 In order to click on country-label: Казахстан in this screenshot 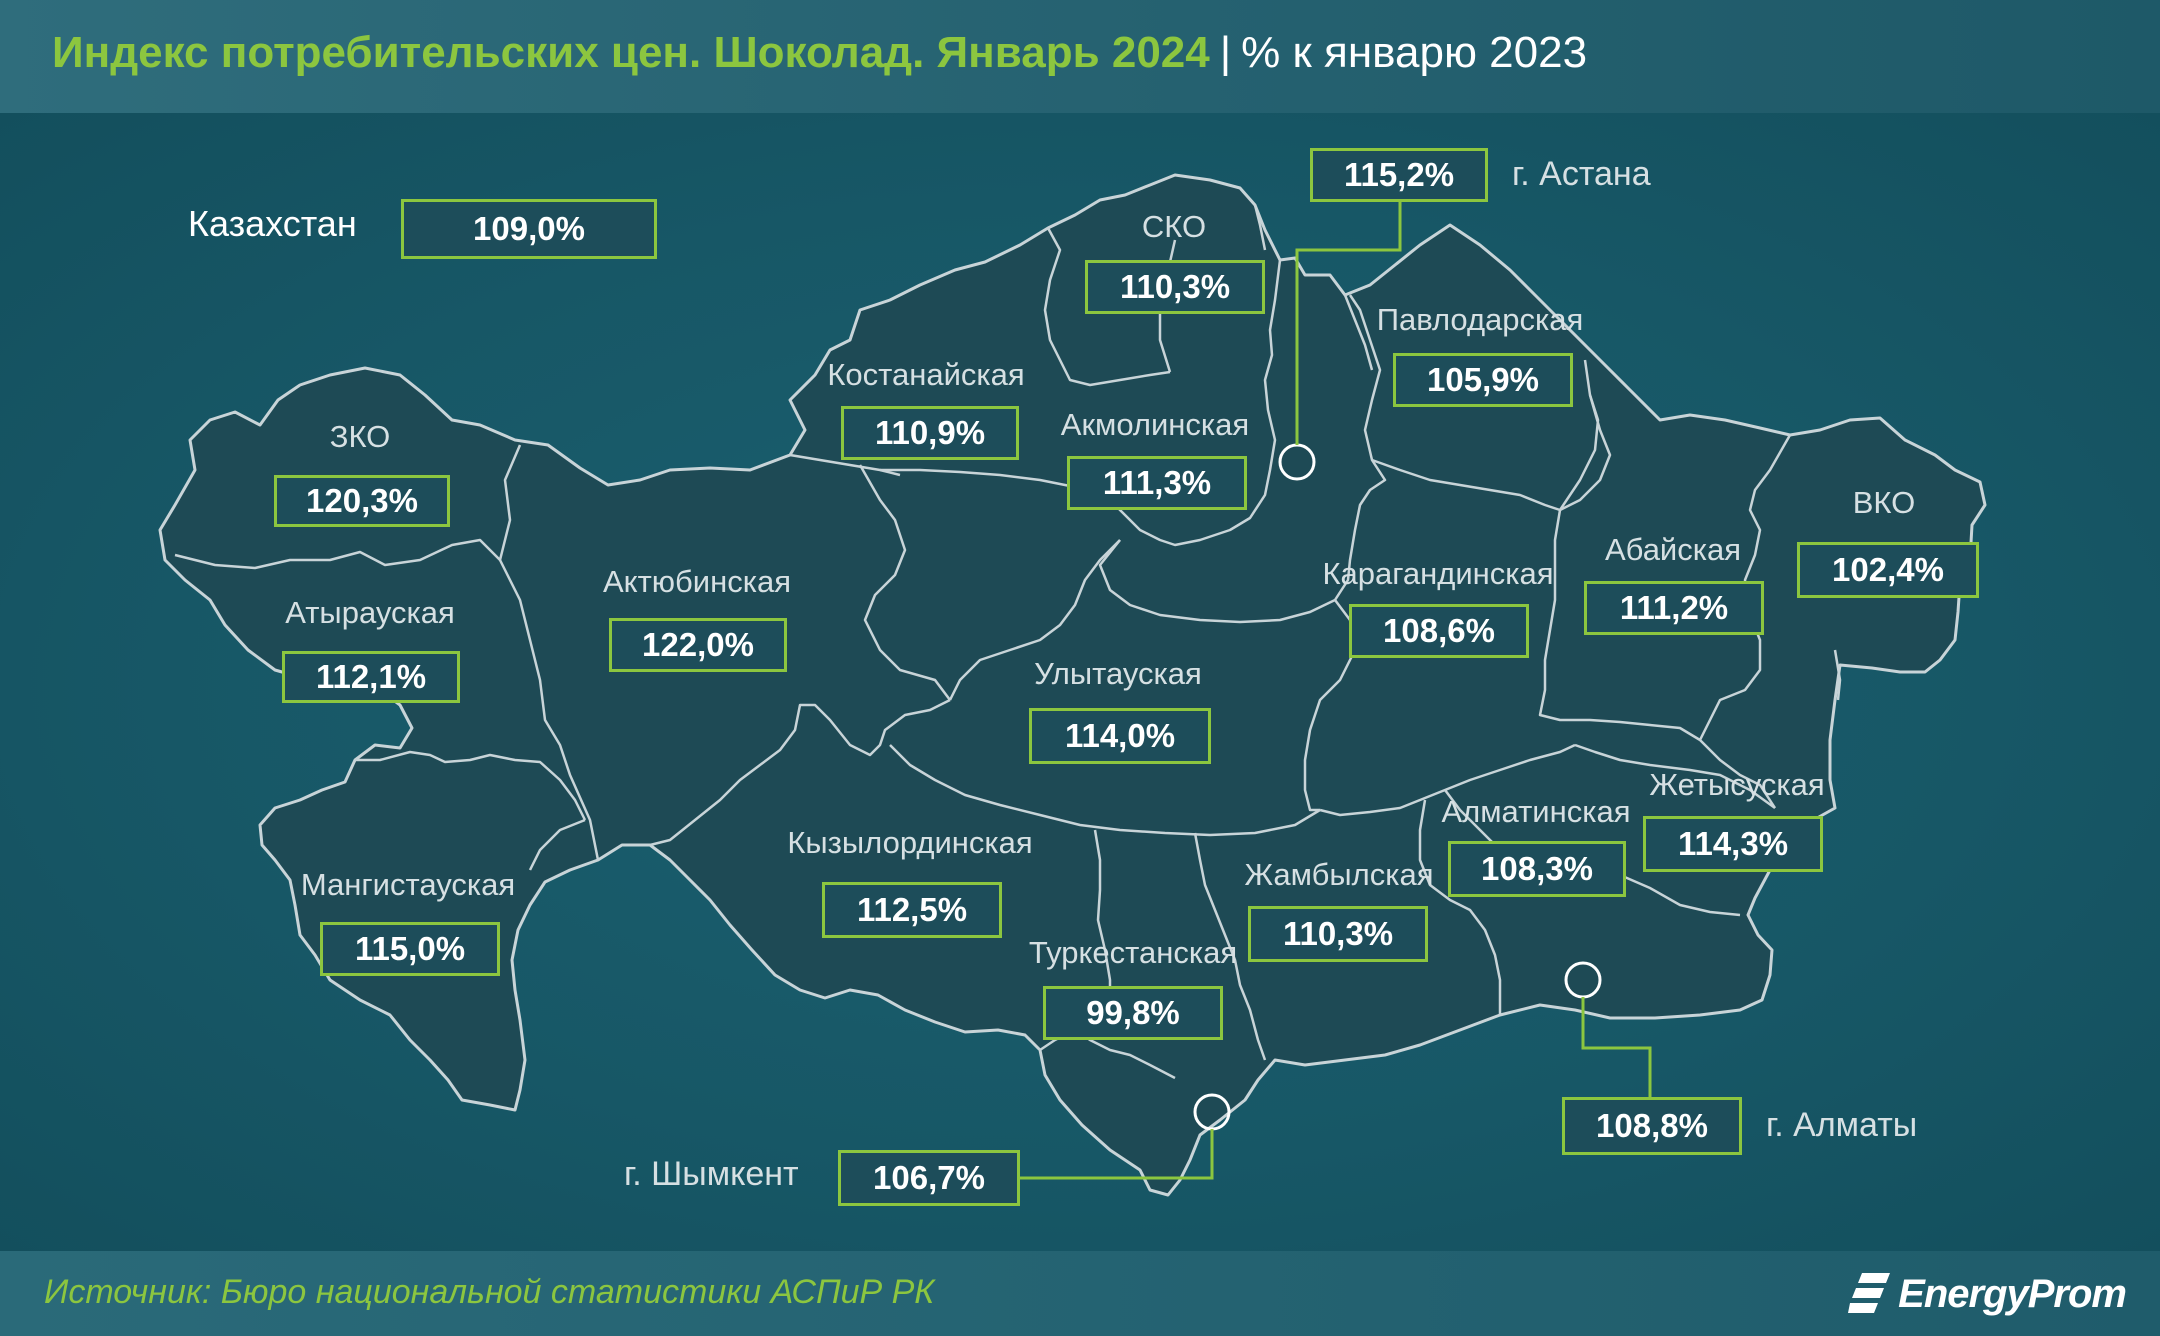, I will do `click(272, 223)`.